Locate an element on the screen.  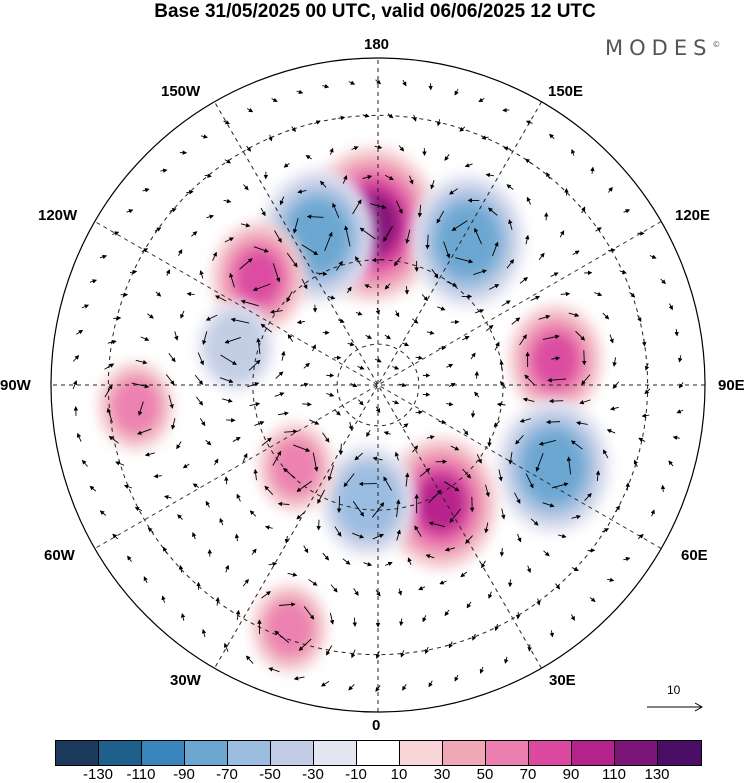
colorbar-tick-label: -50 is located at coordinates (270, 774).